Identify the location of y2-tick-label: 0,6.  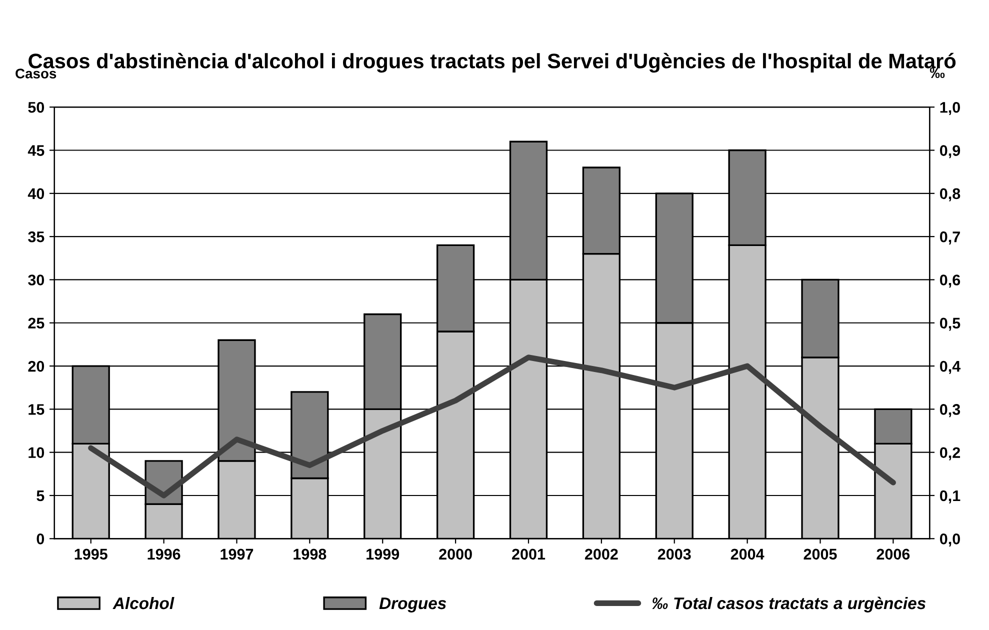
(950, 281).